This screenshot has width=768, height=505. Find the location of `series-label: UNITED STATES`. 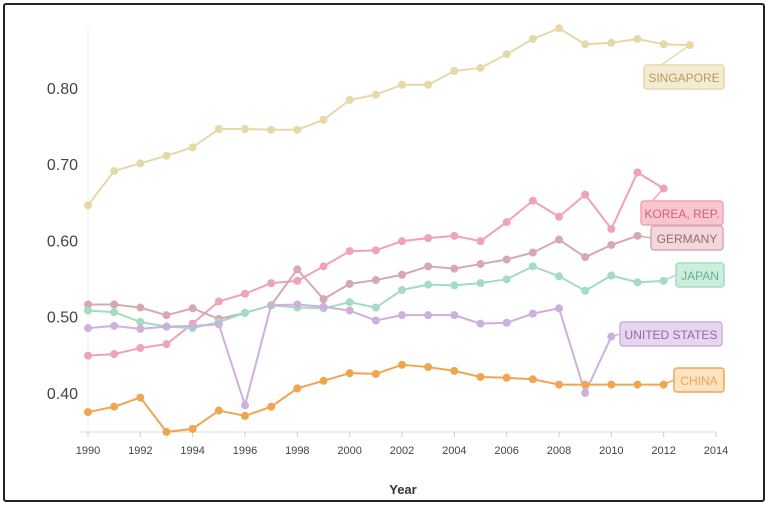

series-label: UNITED STATES is located at coordinates (671, 335).